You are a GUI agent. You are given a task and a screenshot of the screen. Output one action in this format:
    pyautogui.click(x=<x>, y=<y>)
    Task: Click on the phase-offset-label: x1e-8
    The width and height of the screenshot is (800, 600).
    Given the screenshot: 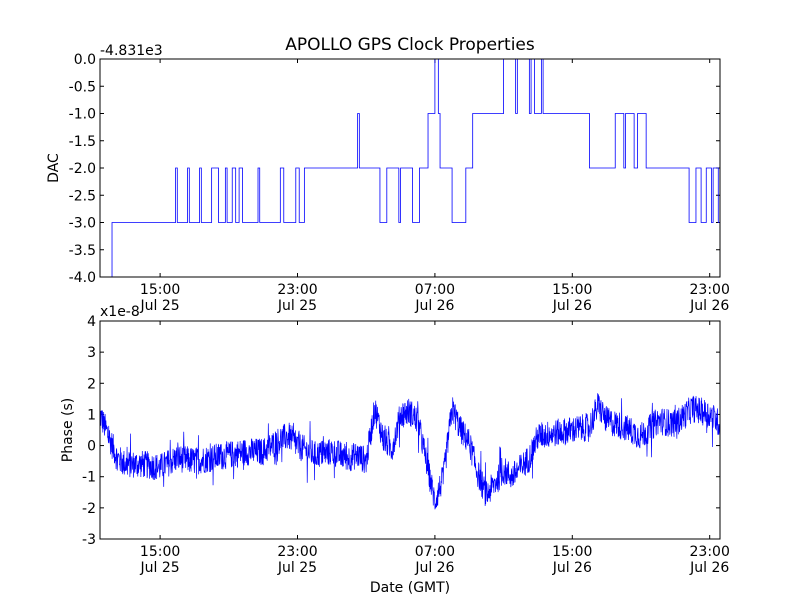 What is the action you would take?
    pyautogui.click(x=120, y=312)
    